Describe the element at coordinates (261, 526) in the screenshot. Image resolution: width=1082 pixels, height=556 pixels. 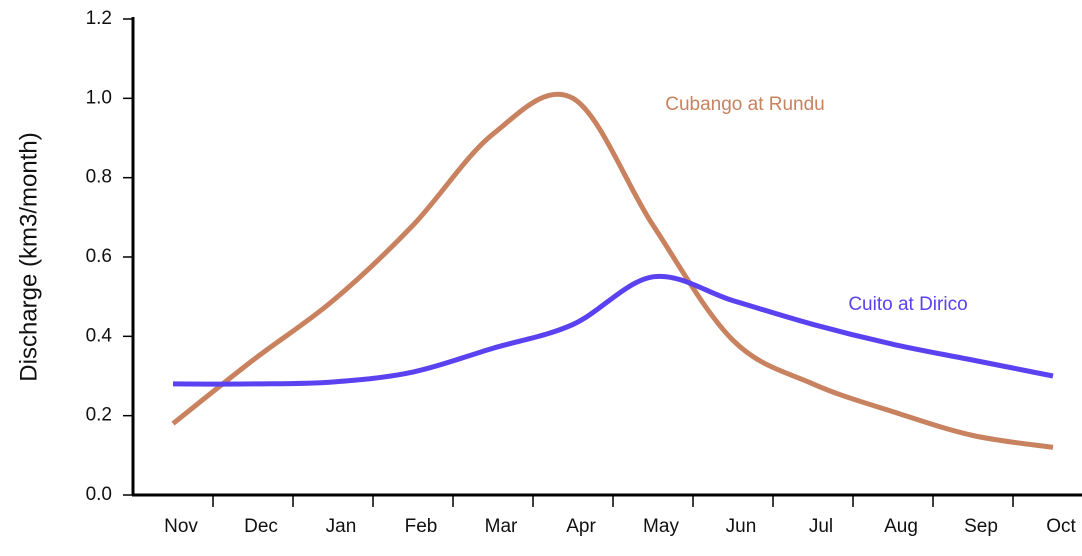
I see `x-tick-label: Dec` at that location.